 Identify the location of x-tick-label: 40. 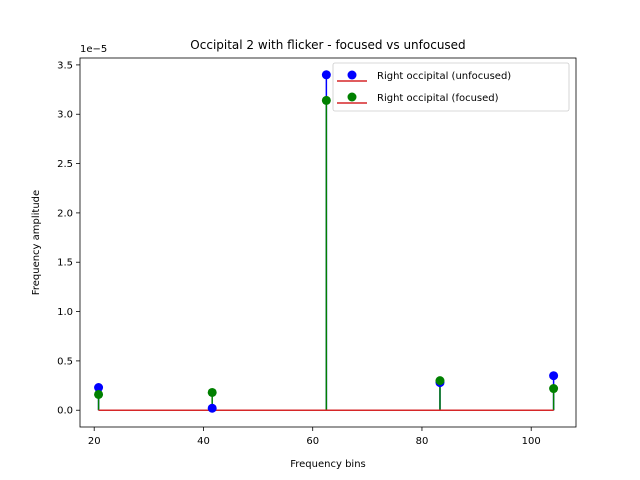
(203, 441).